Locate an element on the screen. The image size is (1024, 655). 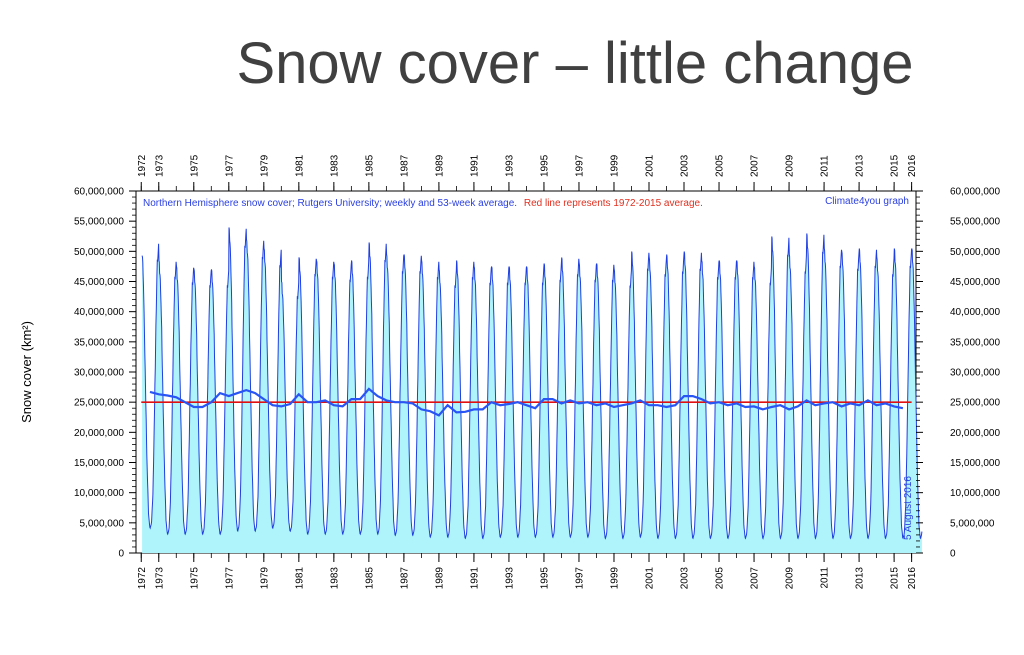
x-tick-label-bottom: 2011 is located at coordinates (825, 578).